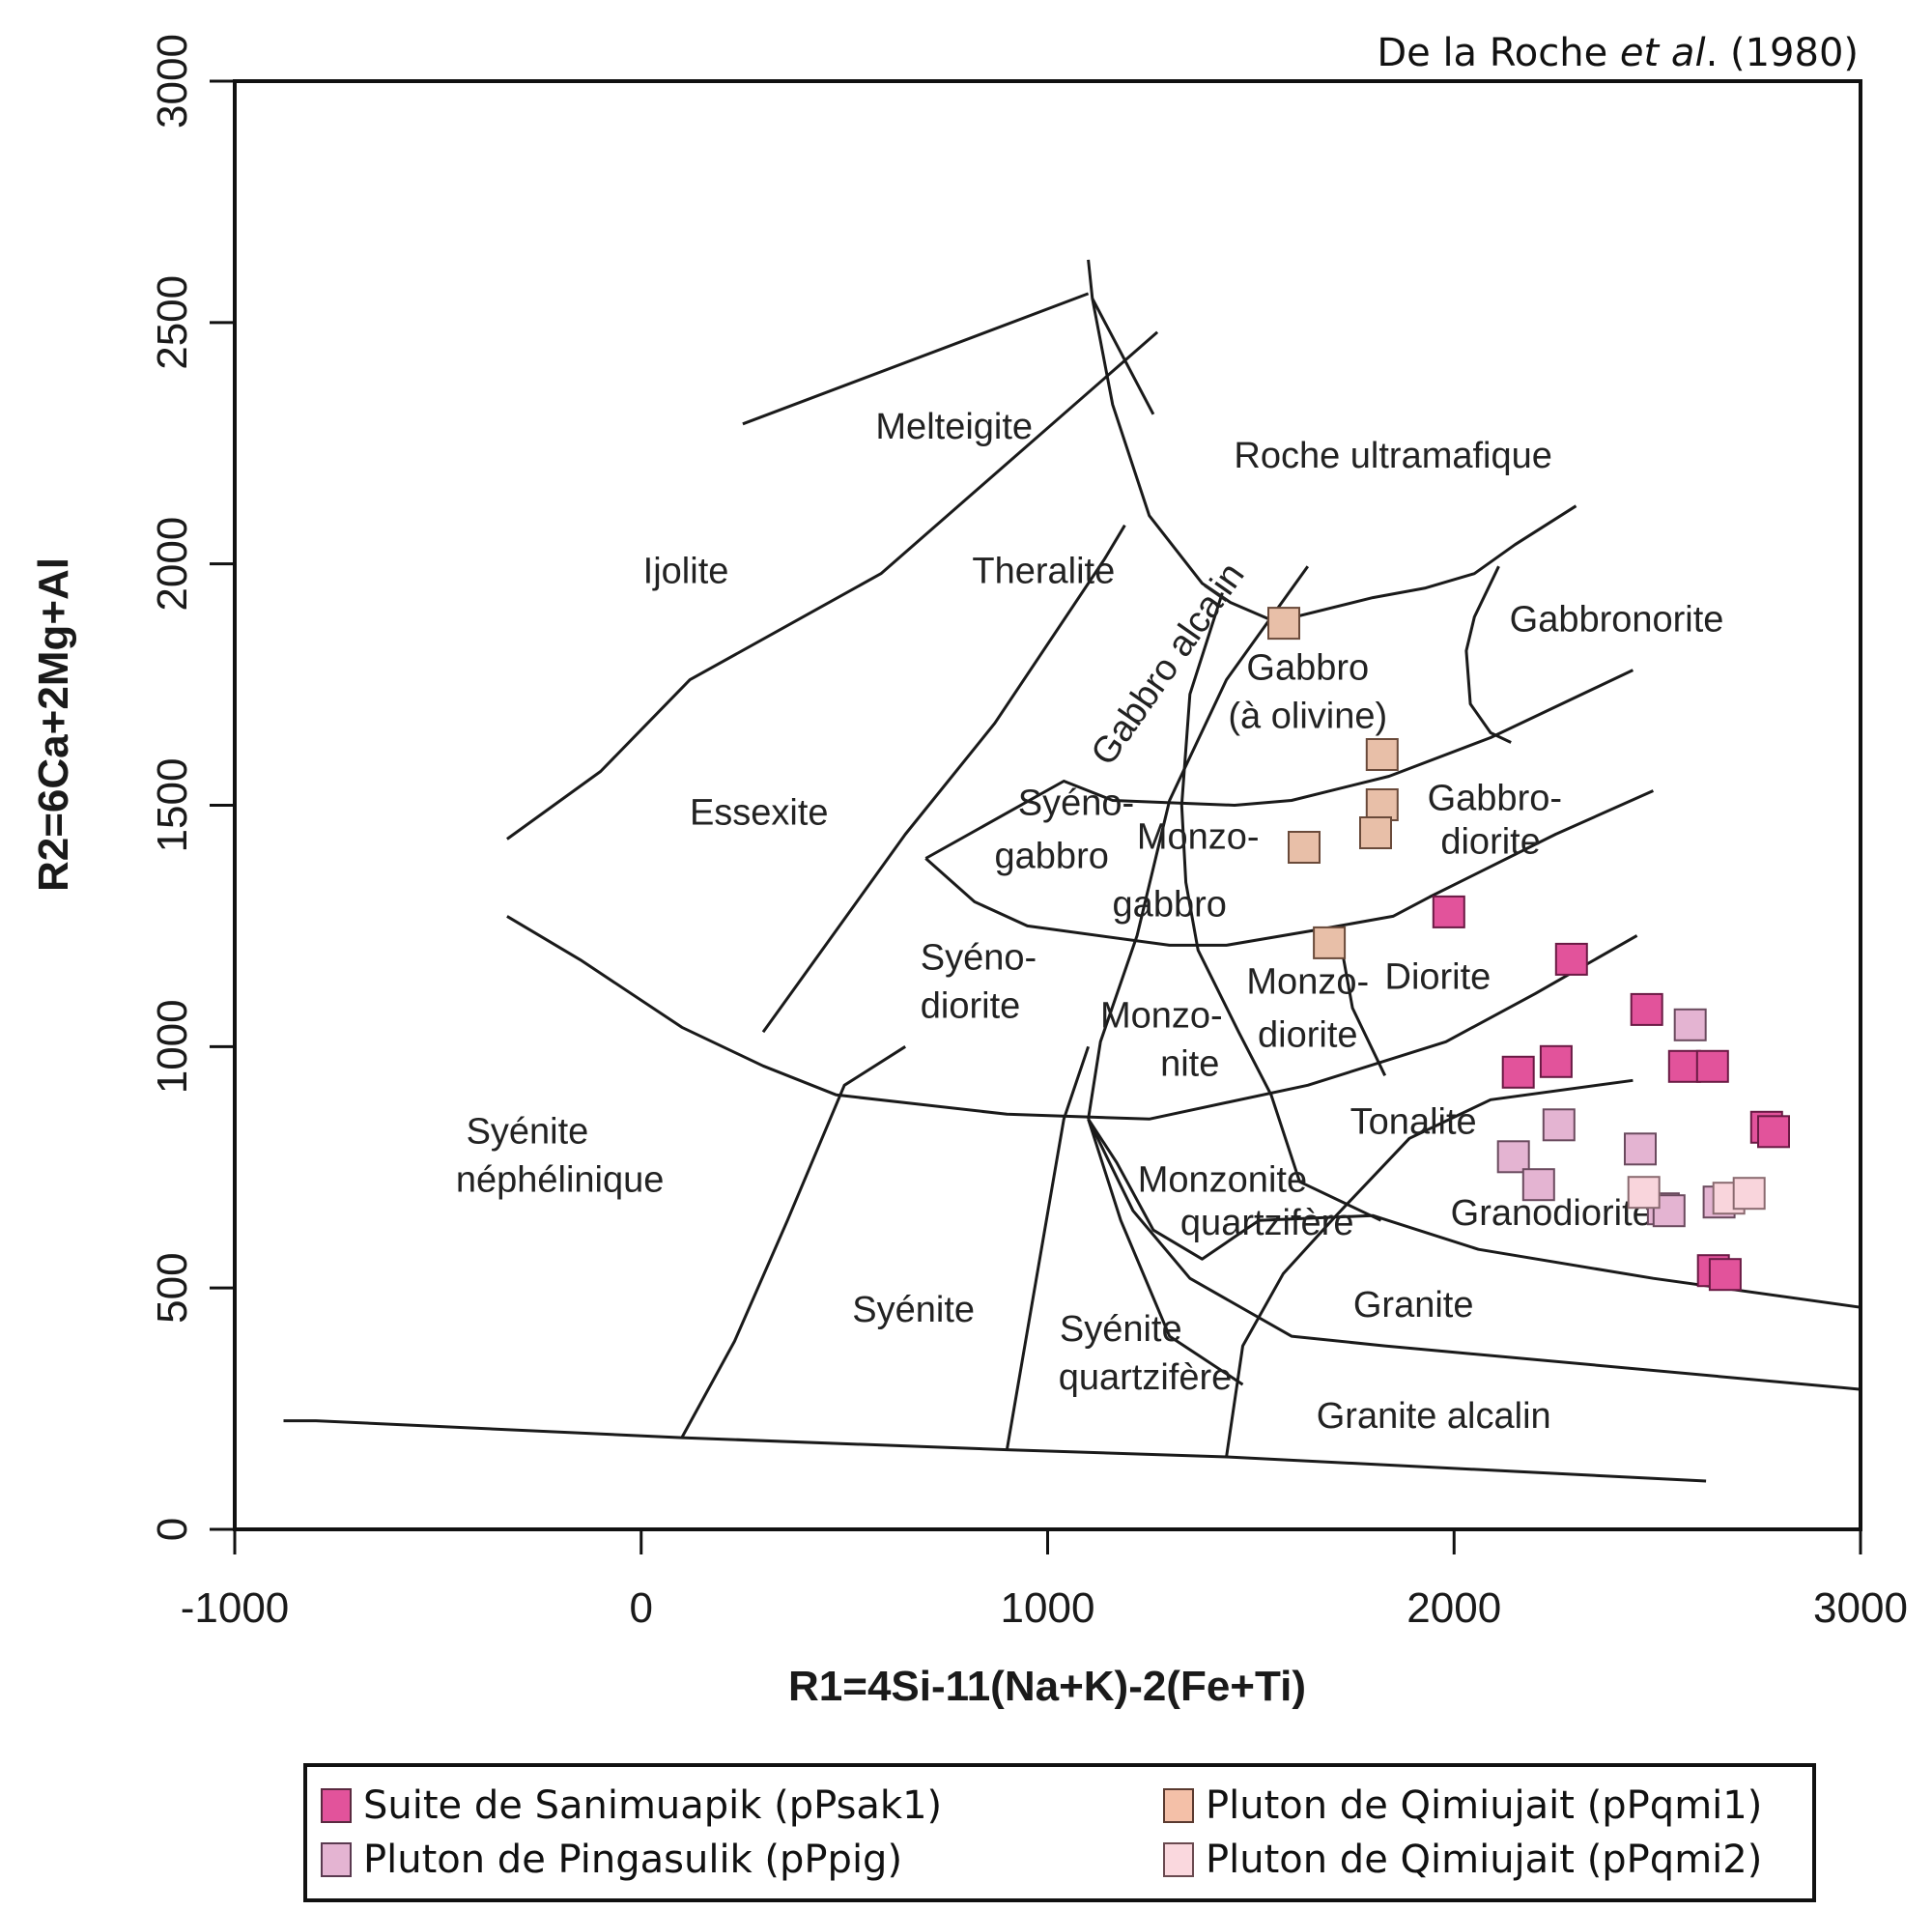 This screenshot has width=1932, height=1910. Describe the element at coordinates (1782, 53) in the screenshot. I see `citation-year: . (1980)` at that location.